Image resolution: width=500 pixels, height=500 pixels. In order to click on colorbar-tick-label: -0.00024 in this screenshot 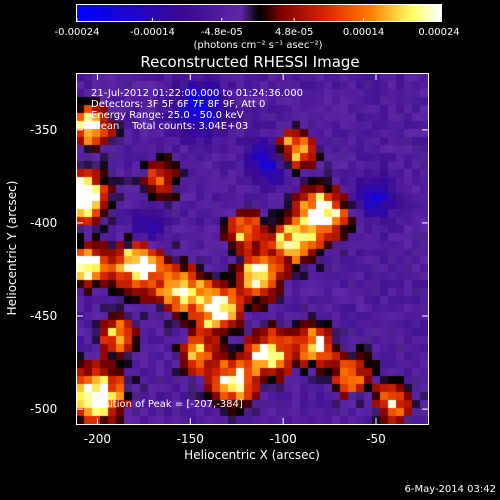, I will do `click(77, 32)`.